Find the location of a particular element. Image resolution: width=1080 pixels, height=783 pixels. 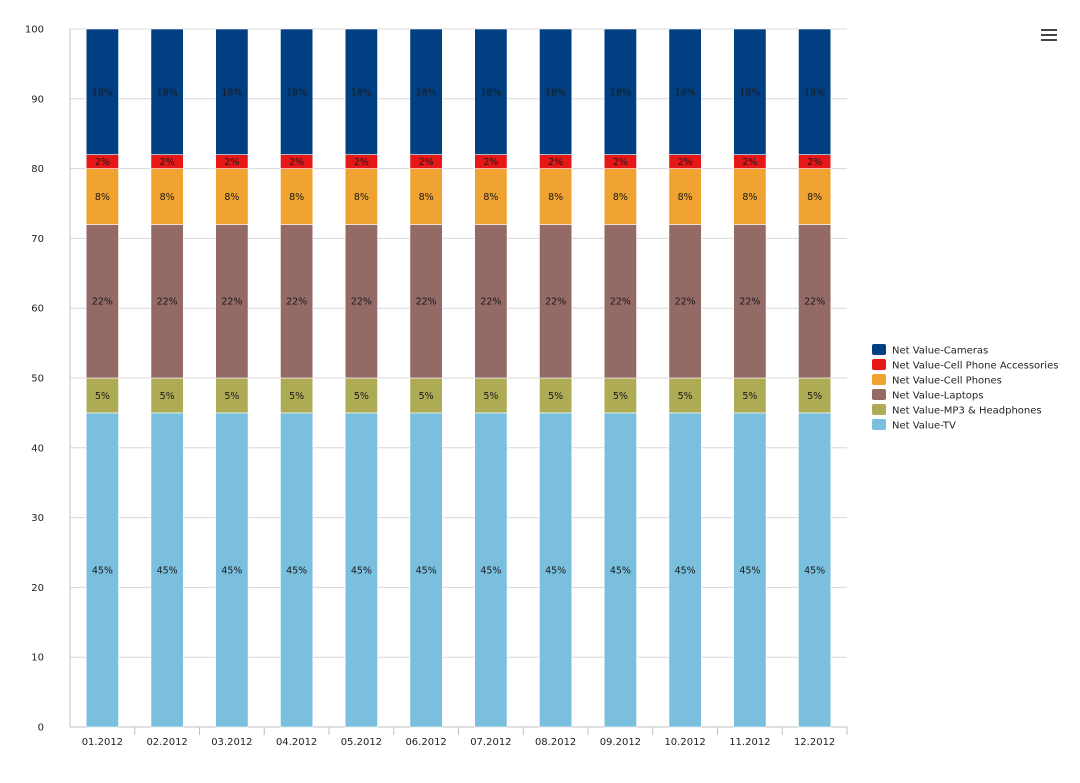

legend-label: Net Value-MP3 & Headphones is located at coordinates (967, 411).